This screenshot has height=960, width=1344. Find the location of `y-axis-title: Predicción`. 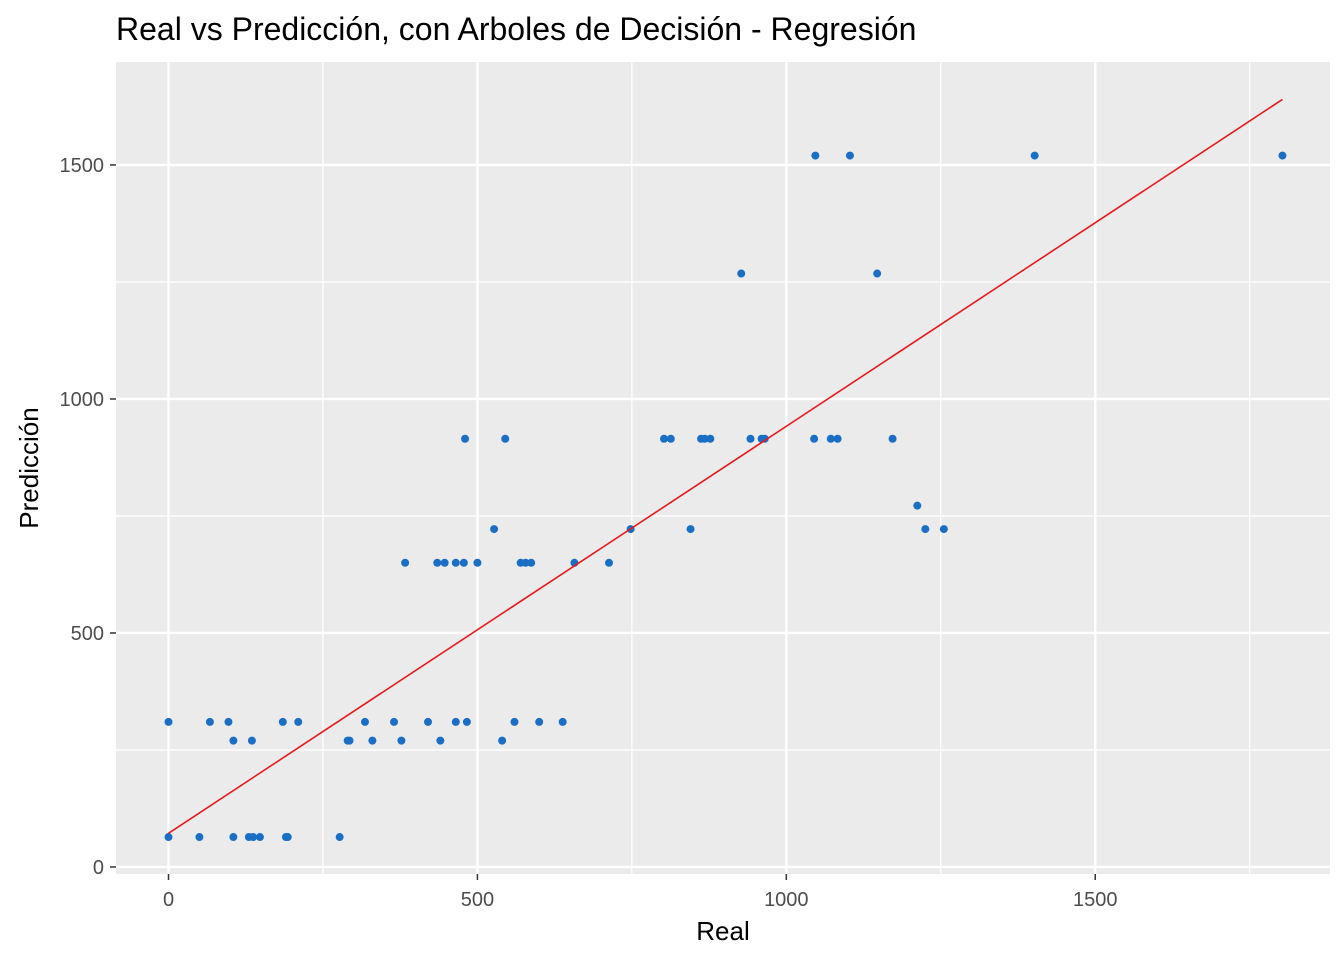

y-axis-title: Predicción is located at coordinates (29, 467).